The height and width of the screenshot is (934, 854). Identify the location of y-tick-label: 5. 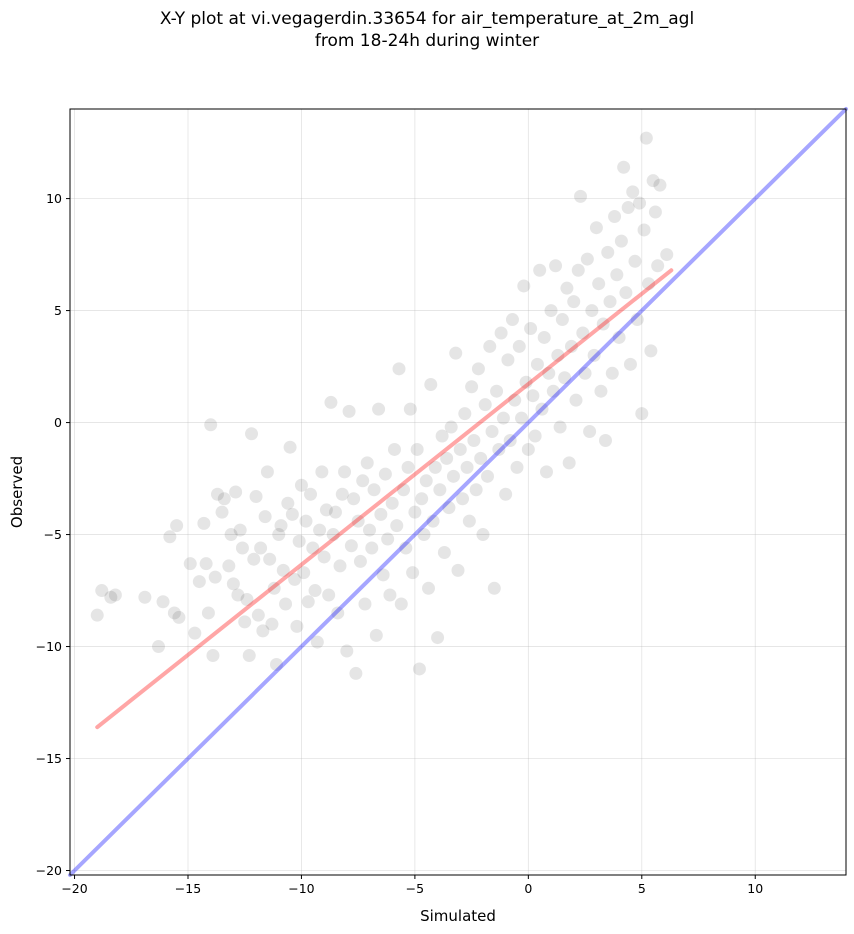
(58, 310).